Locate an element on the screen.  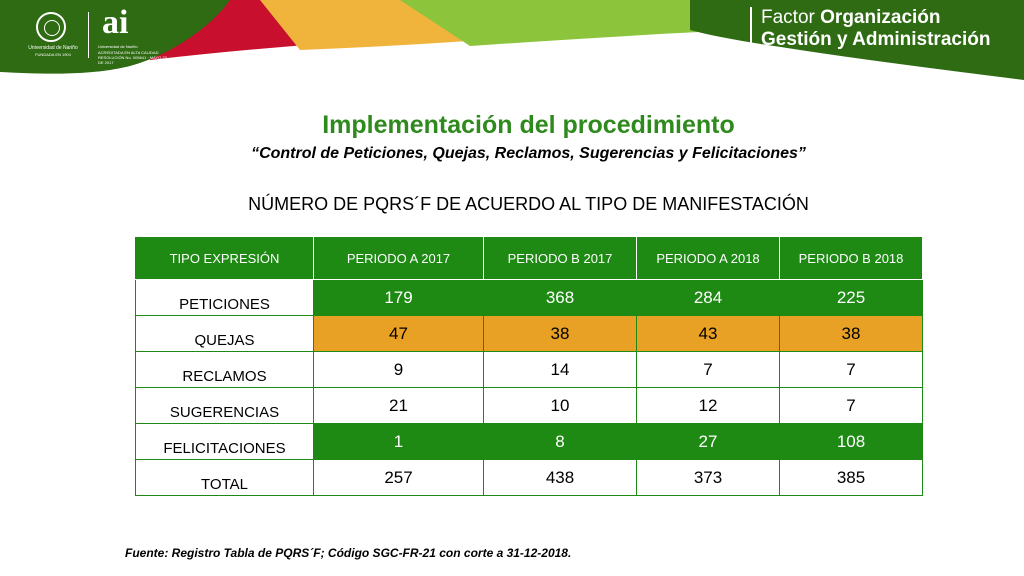
row-label: FELICITACIONES is located at coordinates (224, 441).